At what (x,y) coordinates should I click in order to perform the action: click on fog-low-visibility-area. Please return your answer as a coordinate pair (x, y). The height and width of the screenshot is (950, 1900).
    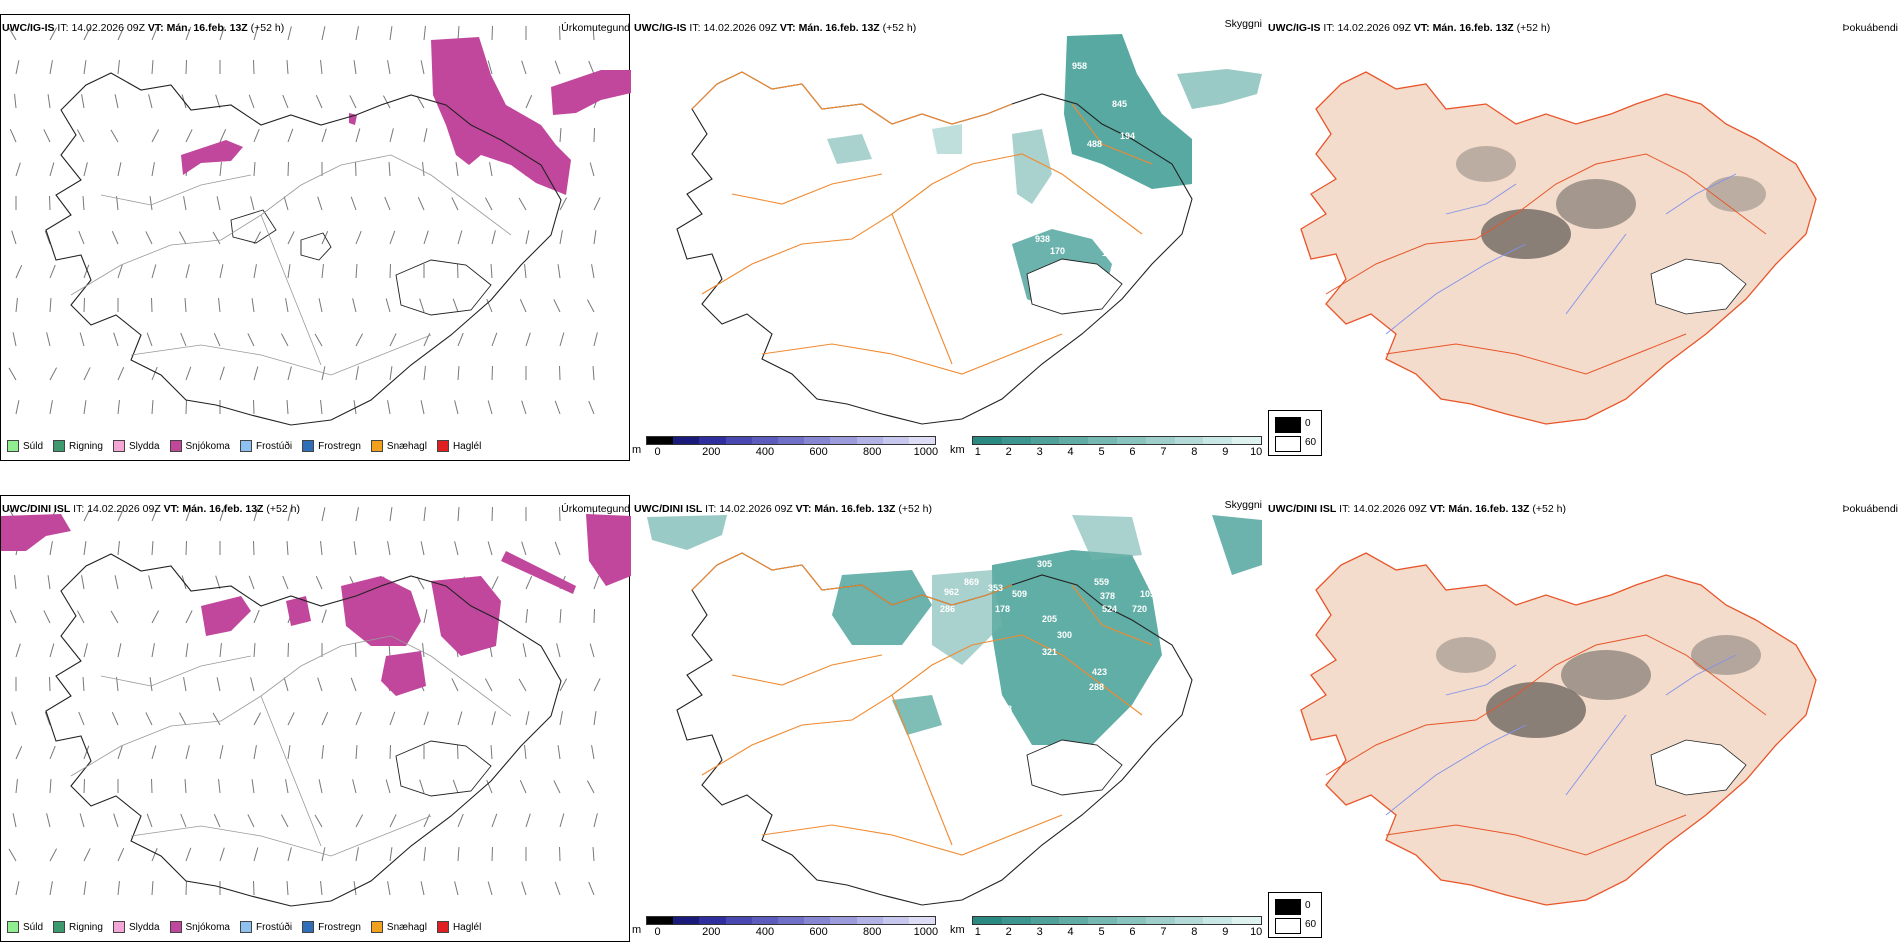
    Looking at the image, I should click on (1237, 545).